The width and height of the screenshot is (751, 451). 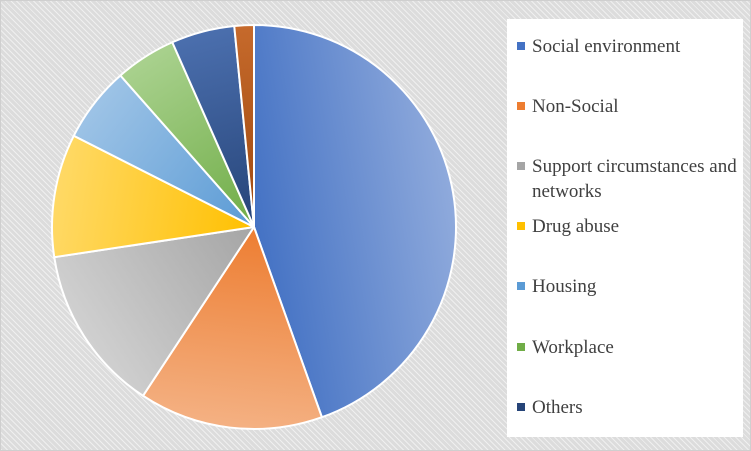 What do you see at coordinates (606, 46) in the screenshot?
I see `legend-label: Social environment` at bounding box center [606, 46].